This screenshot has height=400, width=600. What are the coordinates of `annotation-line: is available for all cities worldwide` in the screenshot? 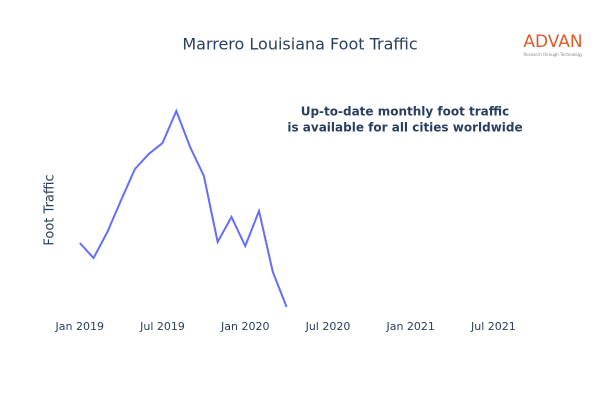 It's located at (404, 128).